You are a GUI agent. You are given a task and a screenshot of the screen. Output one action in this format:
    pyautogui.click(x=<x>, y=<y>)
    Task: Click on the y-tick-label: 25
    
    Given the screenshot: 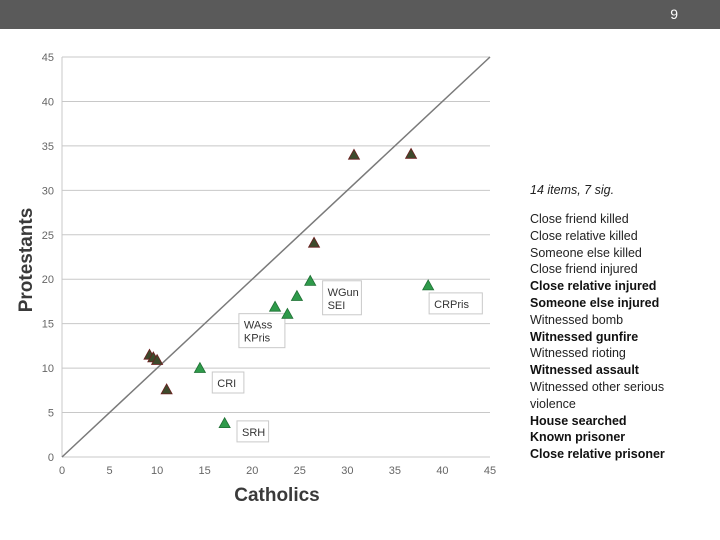 What is the action you would take?
    pyautogui.click(x=48, y=236)
    